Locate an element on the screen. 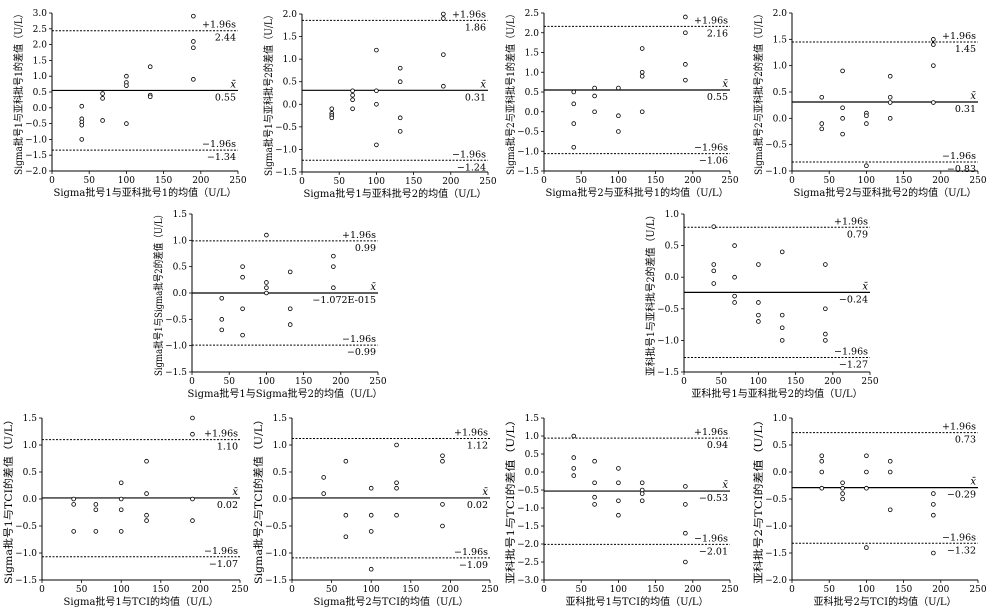 Image resolution: width=1000 pixels, height=615 pixels. lower-limit-value: −0.83 is located at coordinates (961, 169).